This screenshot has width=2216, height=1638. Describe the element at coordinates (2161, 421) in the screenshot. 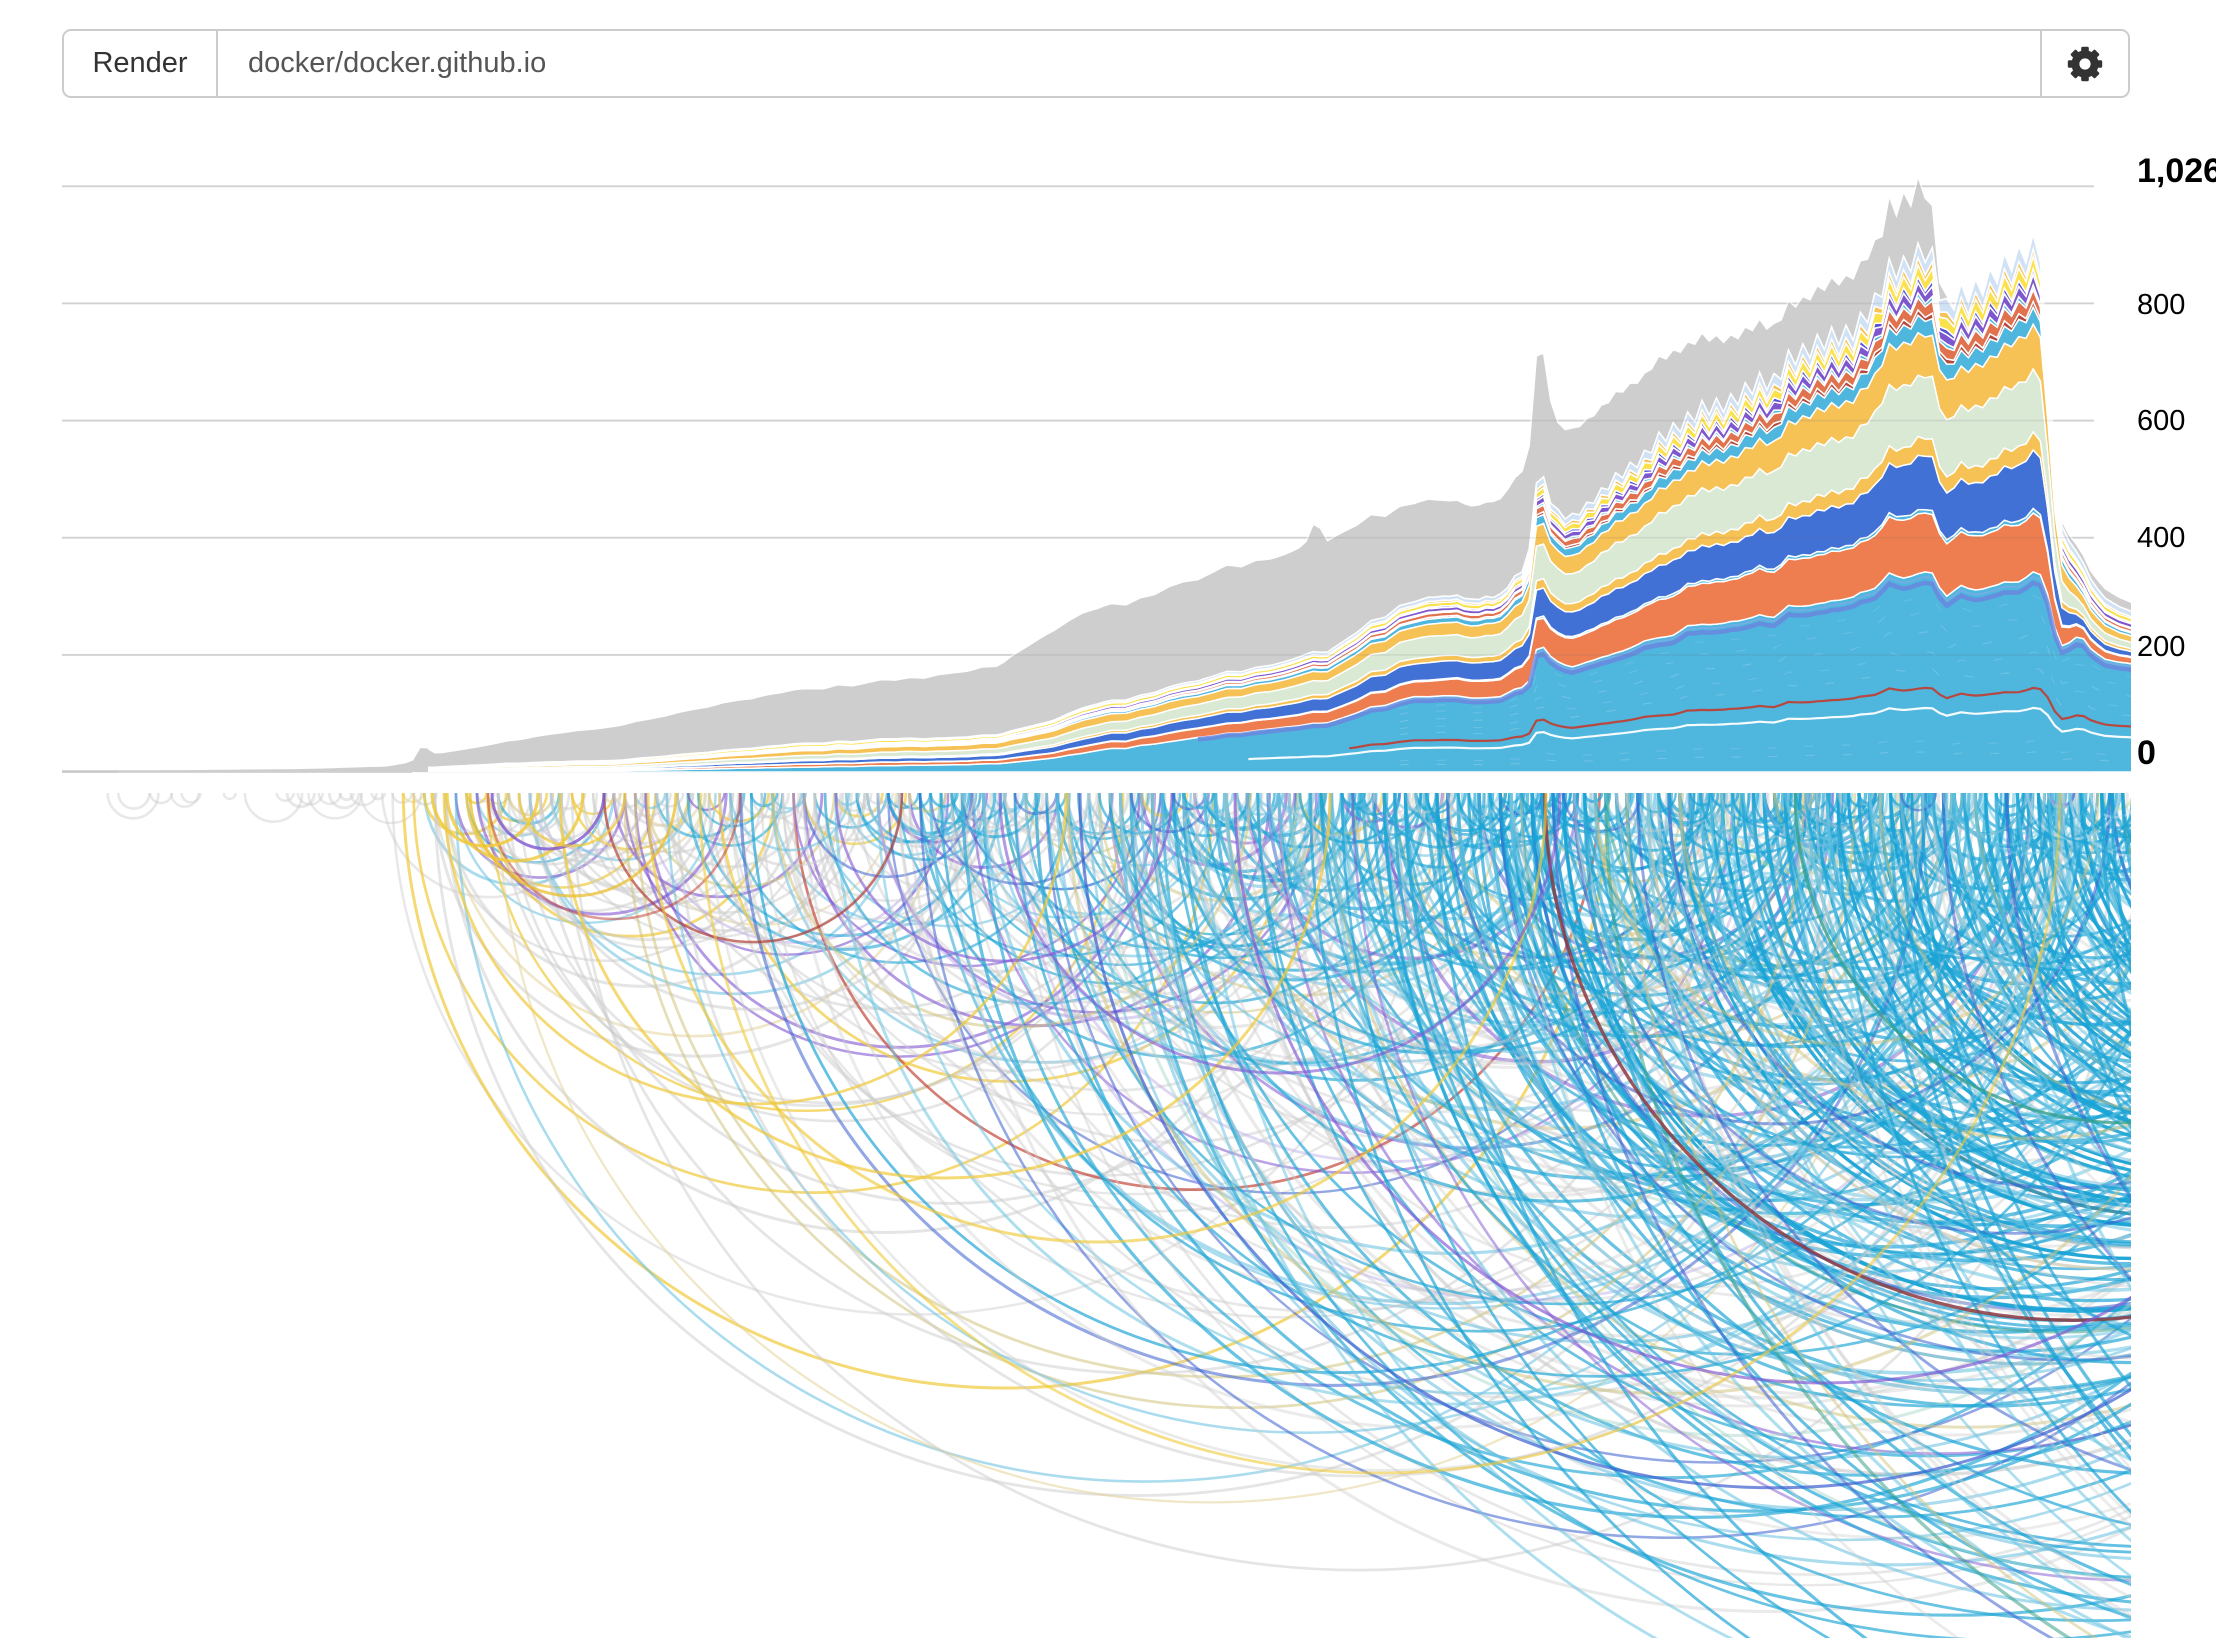

I see `svg-text: 600` at that location.